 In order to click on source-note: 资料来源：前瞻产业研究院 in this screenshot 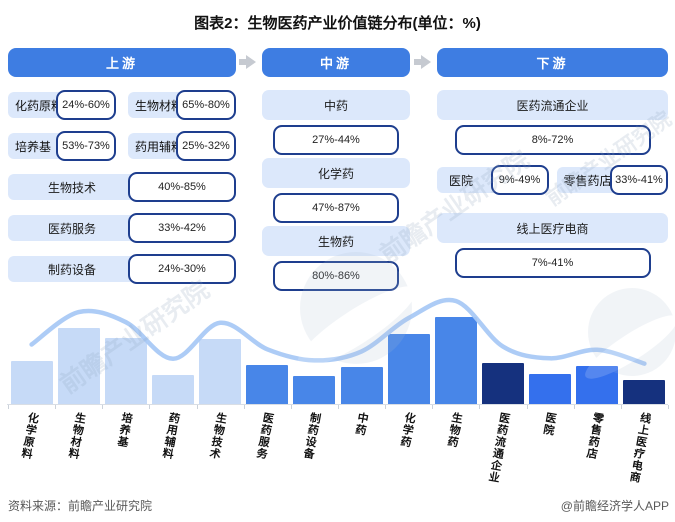, I will do `click(80, 506)`.